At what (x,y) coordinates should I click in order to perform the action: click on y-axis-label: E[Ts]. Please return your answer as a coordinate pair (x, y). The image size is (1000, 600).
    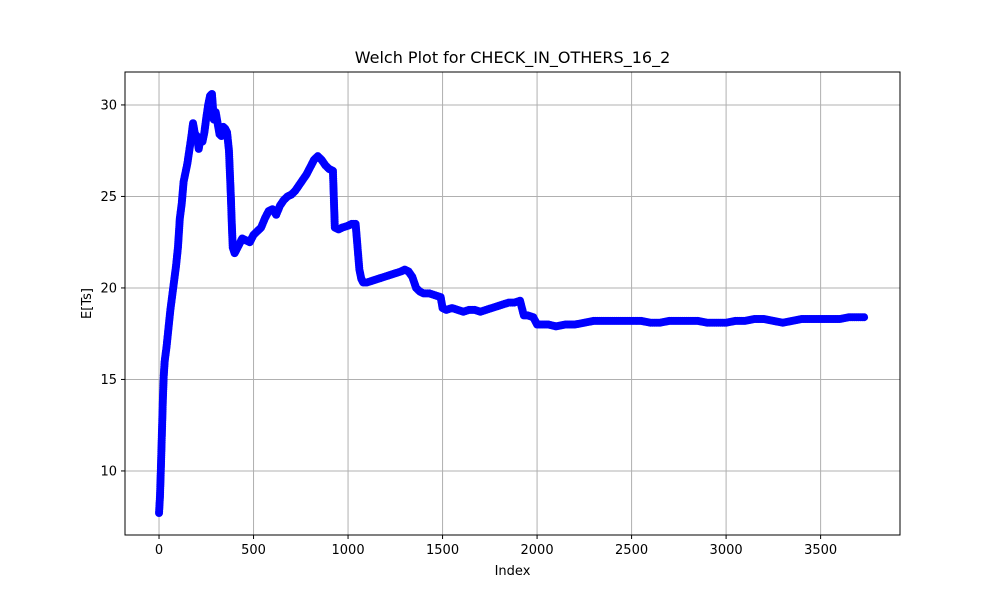
    Looking at the image, I should click on (87, 303).